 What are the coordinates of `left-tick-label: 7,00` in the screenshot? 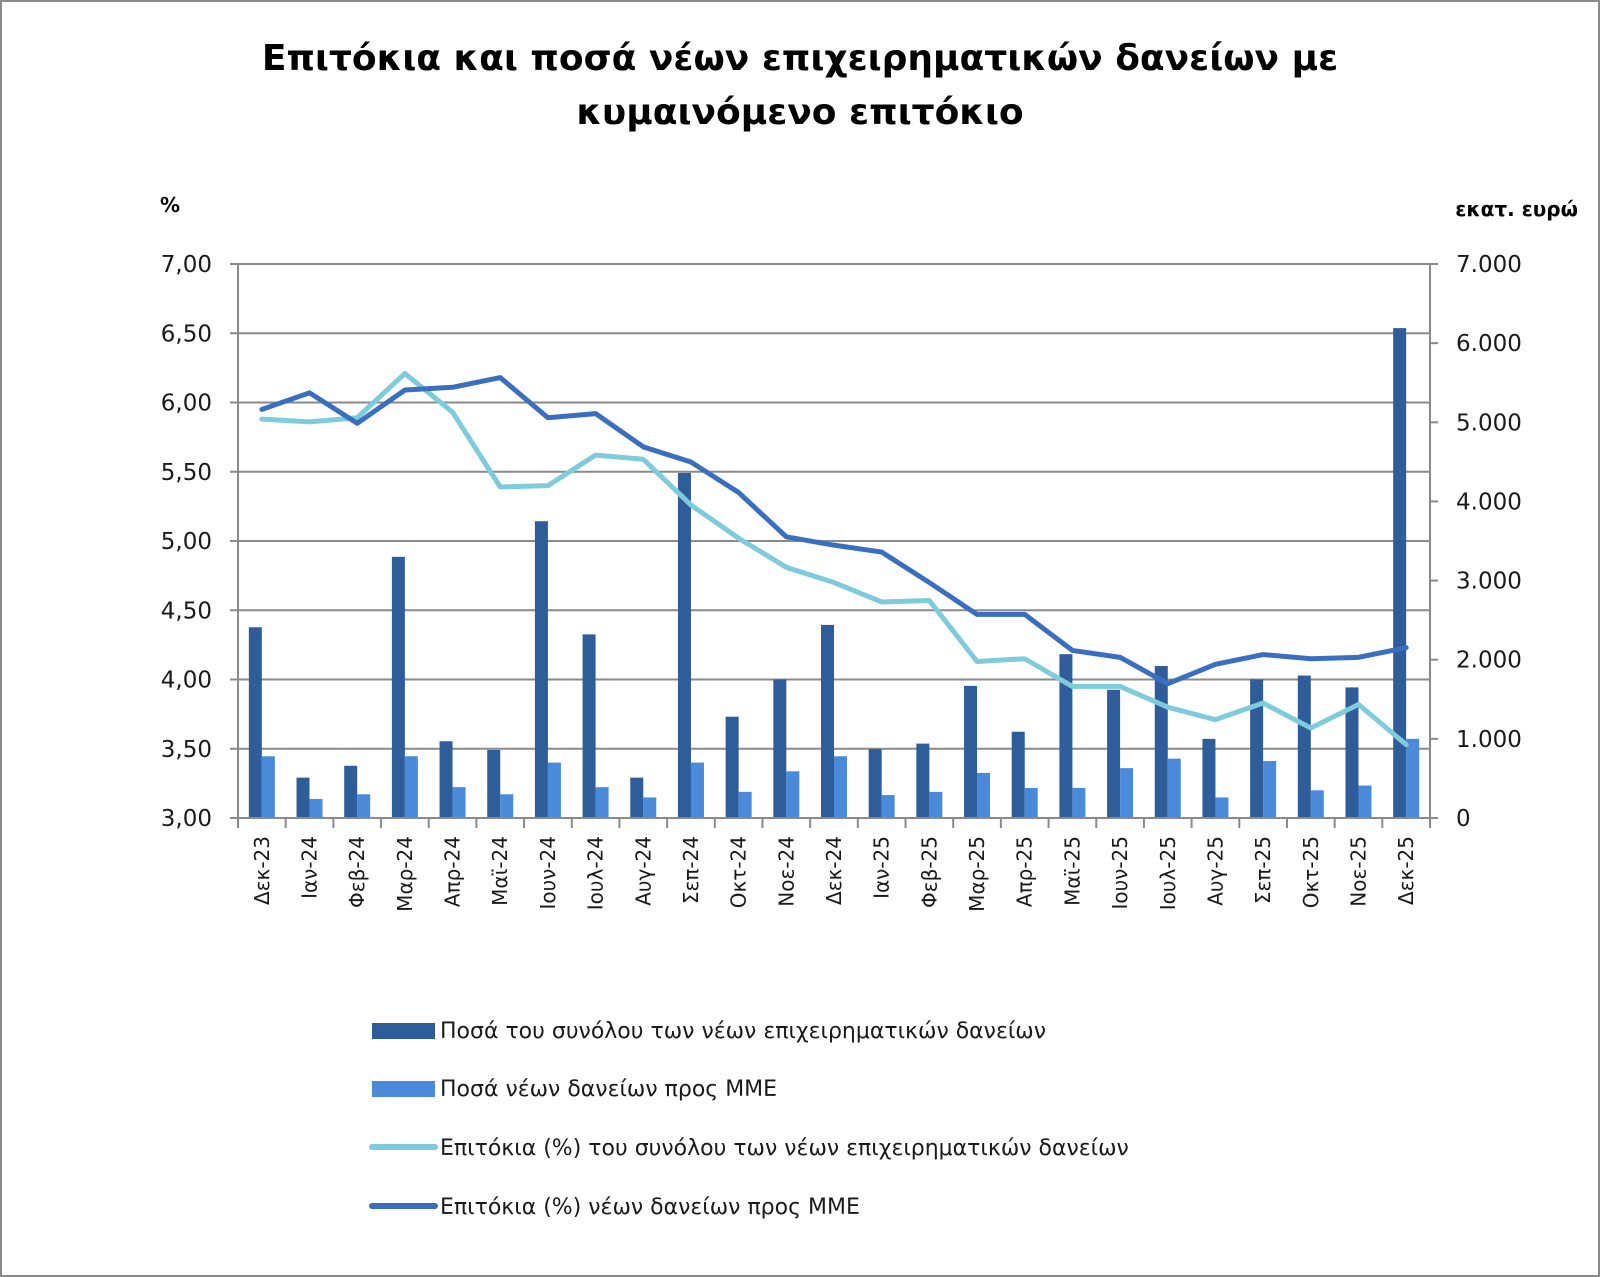 It's located at (186, 265).